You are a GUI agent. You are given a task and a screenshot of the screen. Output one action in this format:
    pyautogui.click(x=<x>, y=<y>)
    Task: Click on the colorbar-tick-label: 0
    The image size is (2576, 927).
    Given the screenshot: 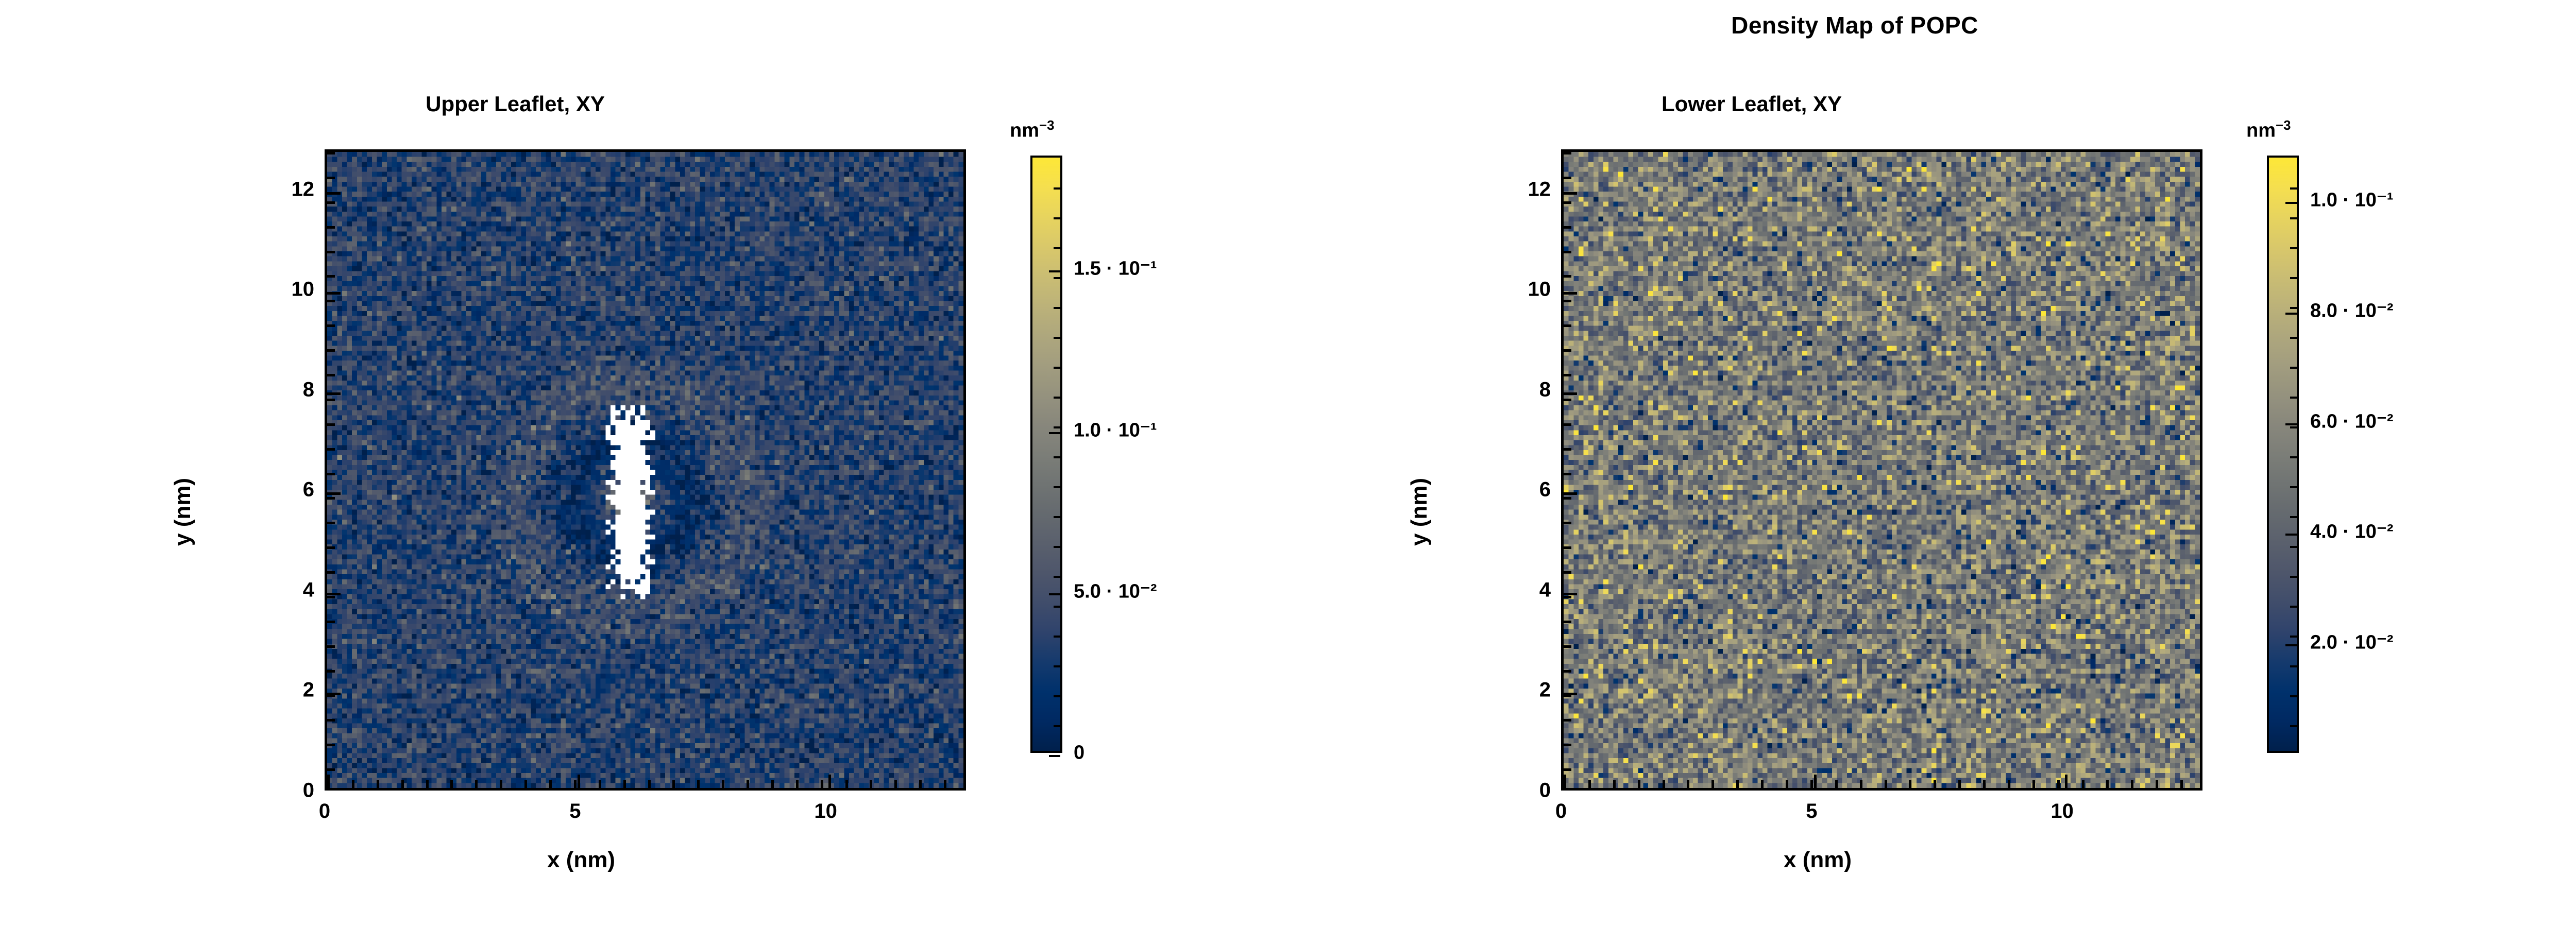 What is the action you would take?
    pyautogui.click(x=1079, y=753)
    